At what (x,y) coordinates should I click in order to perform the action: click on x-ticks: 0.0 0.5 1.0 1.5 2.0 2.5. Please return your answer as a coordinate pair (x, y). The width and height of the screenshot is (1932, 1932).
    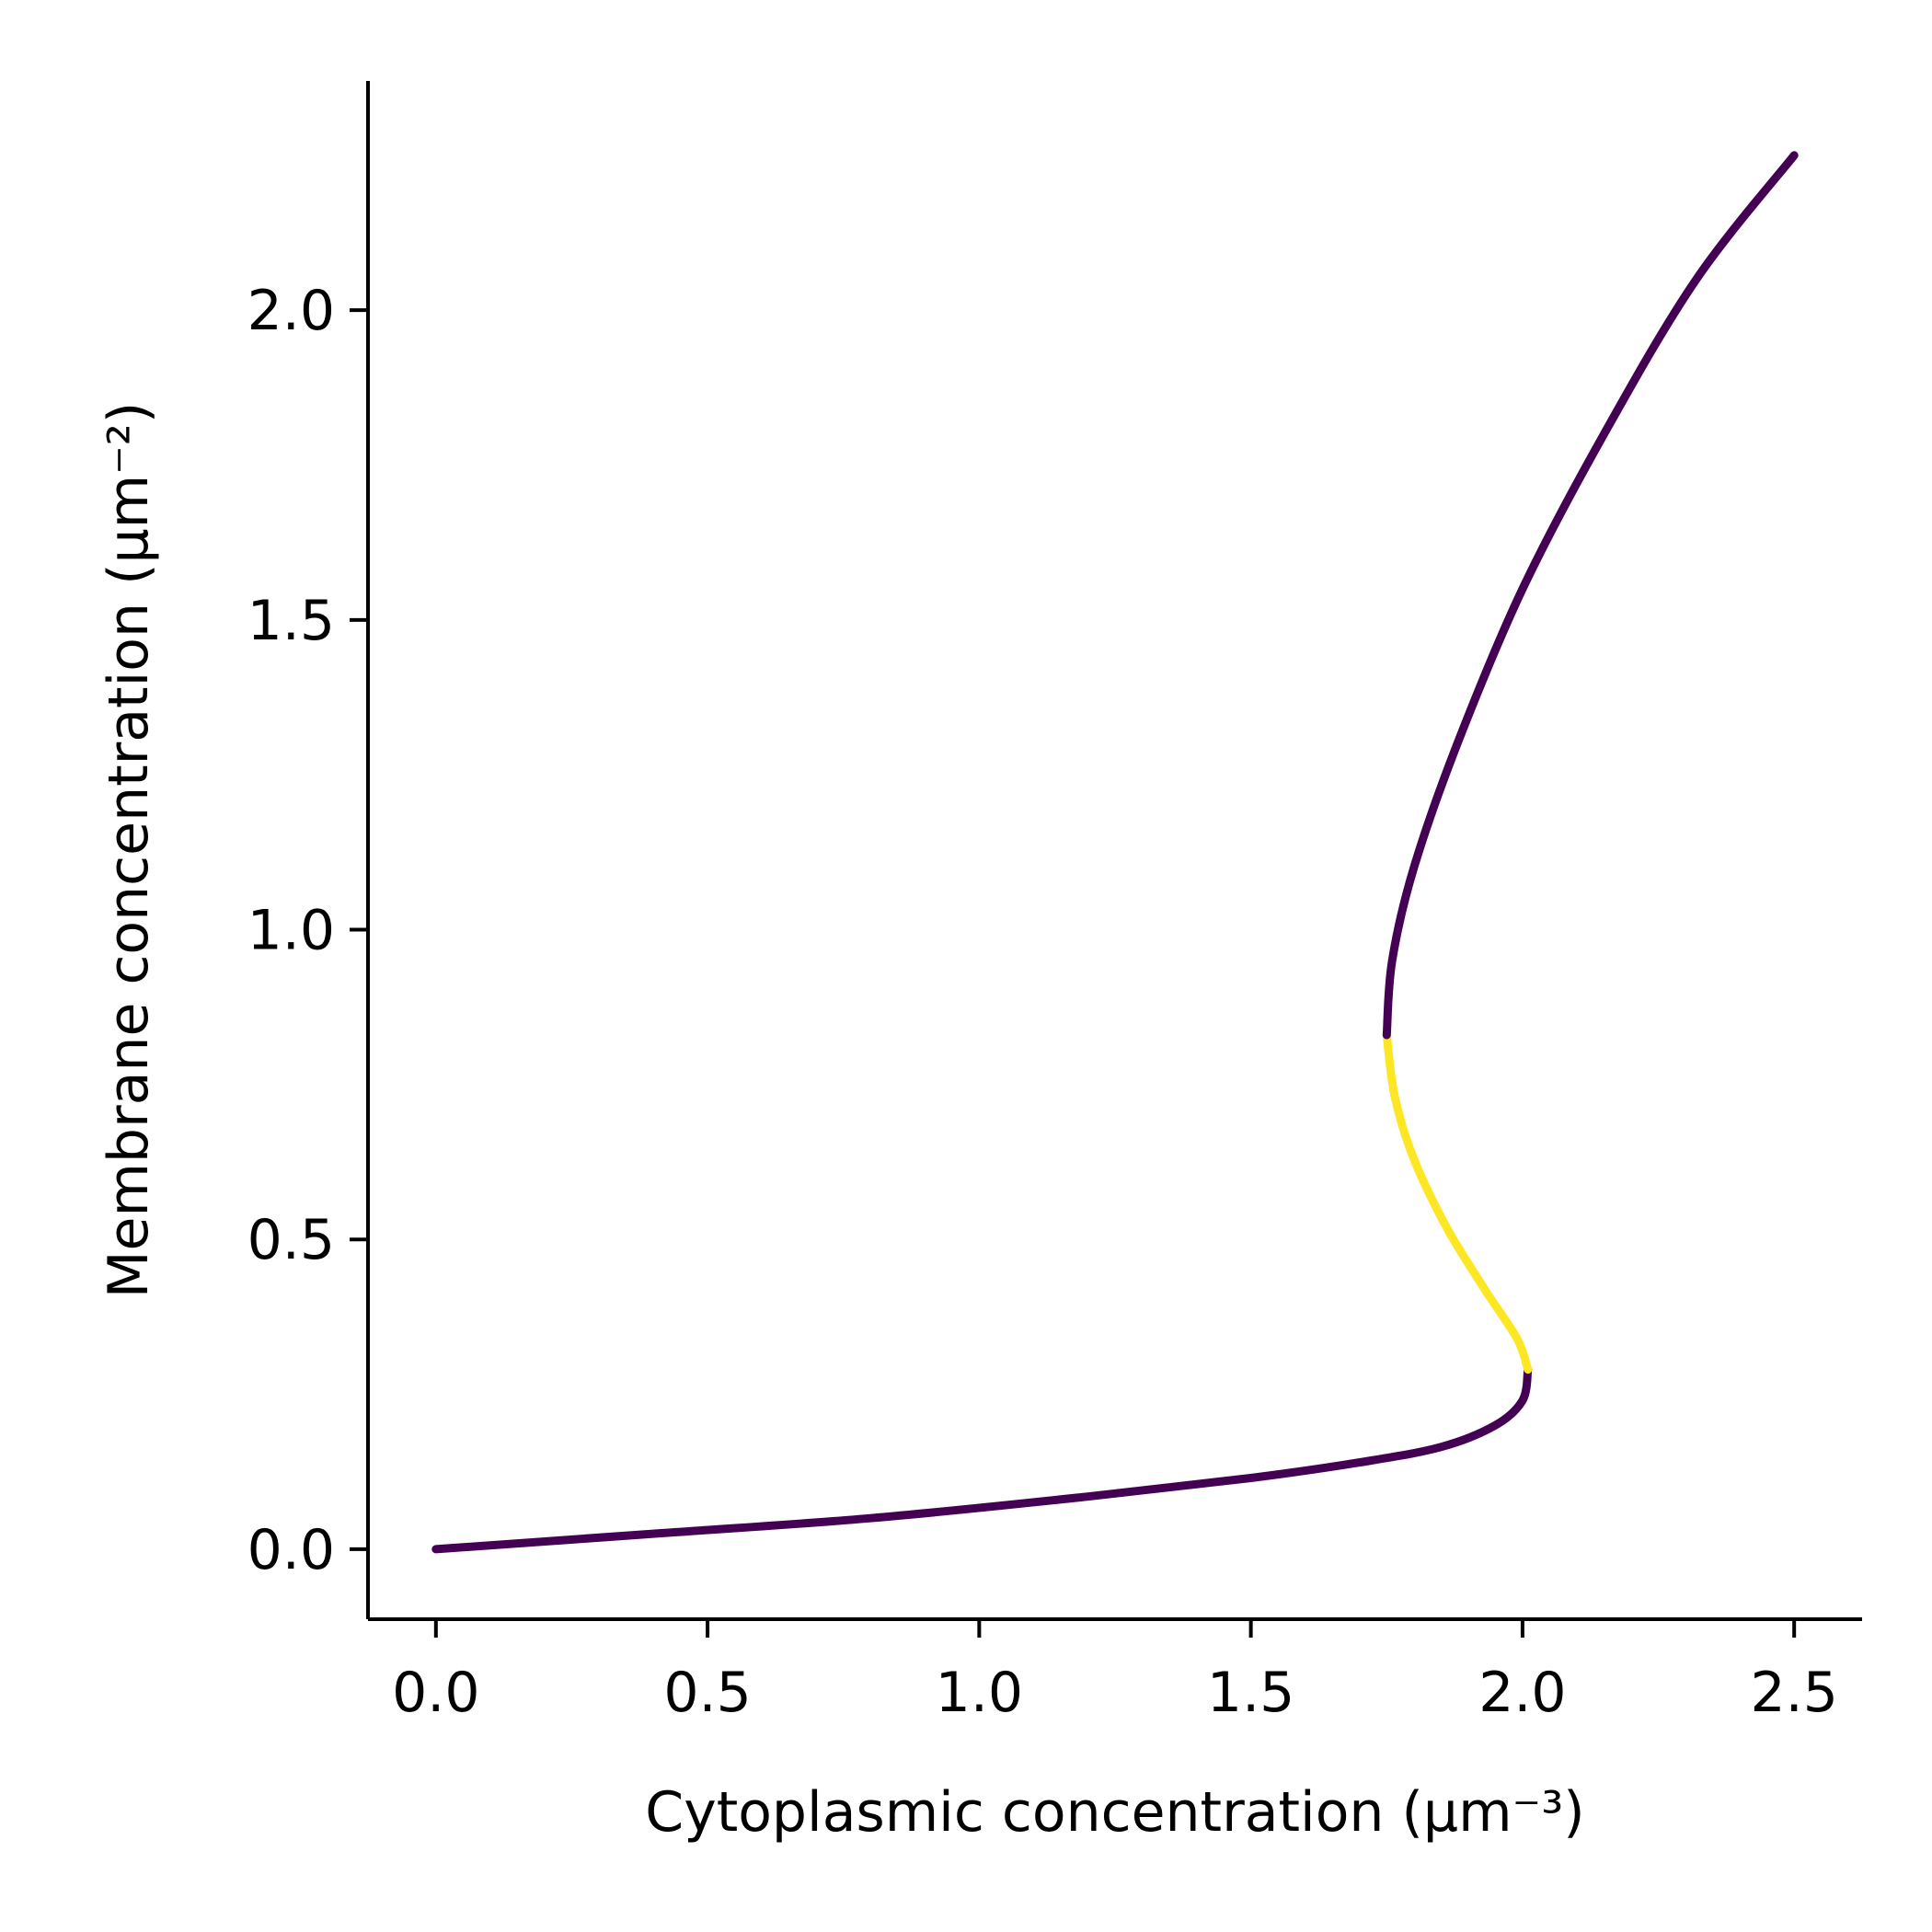
    Looking at the image, I should click on (1115, 1672).